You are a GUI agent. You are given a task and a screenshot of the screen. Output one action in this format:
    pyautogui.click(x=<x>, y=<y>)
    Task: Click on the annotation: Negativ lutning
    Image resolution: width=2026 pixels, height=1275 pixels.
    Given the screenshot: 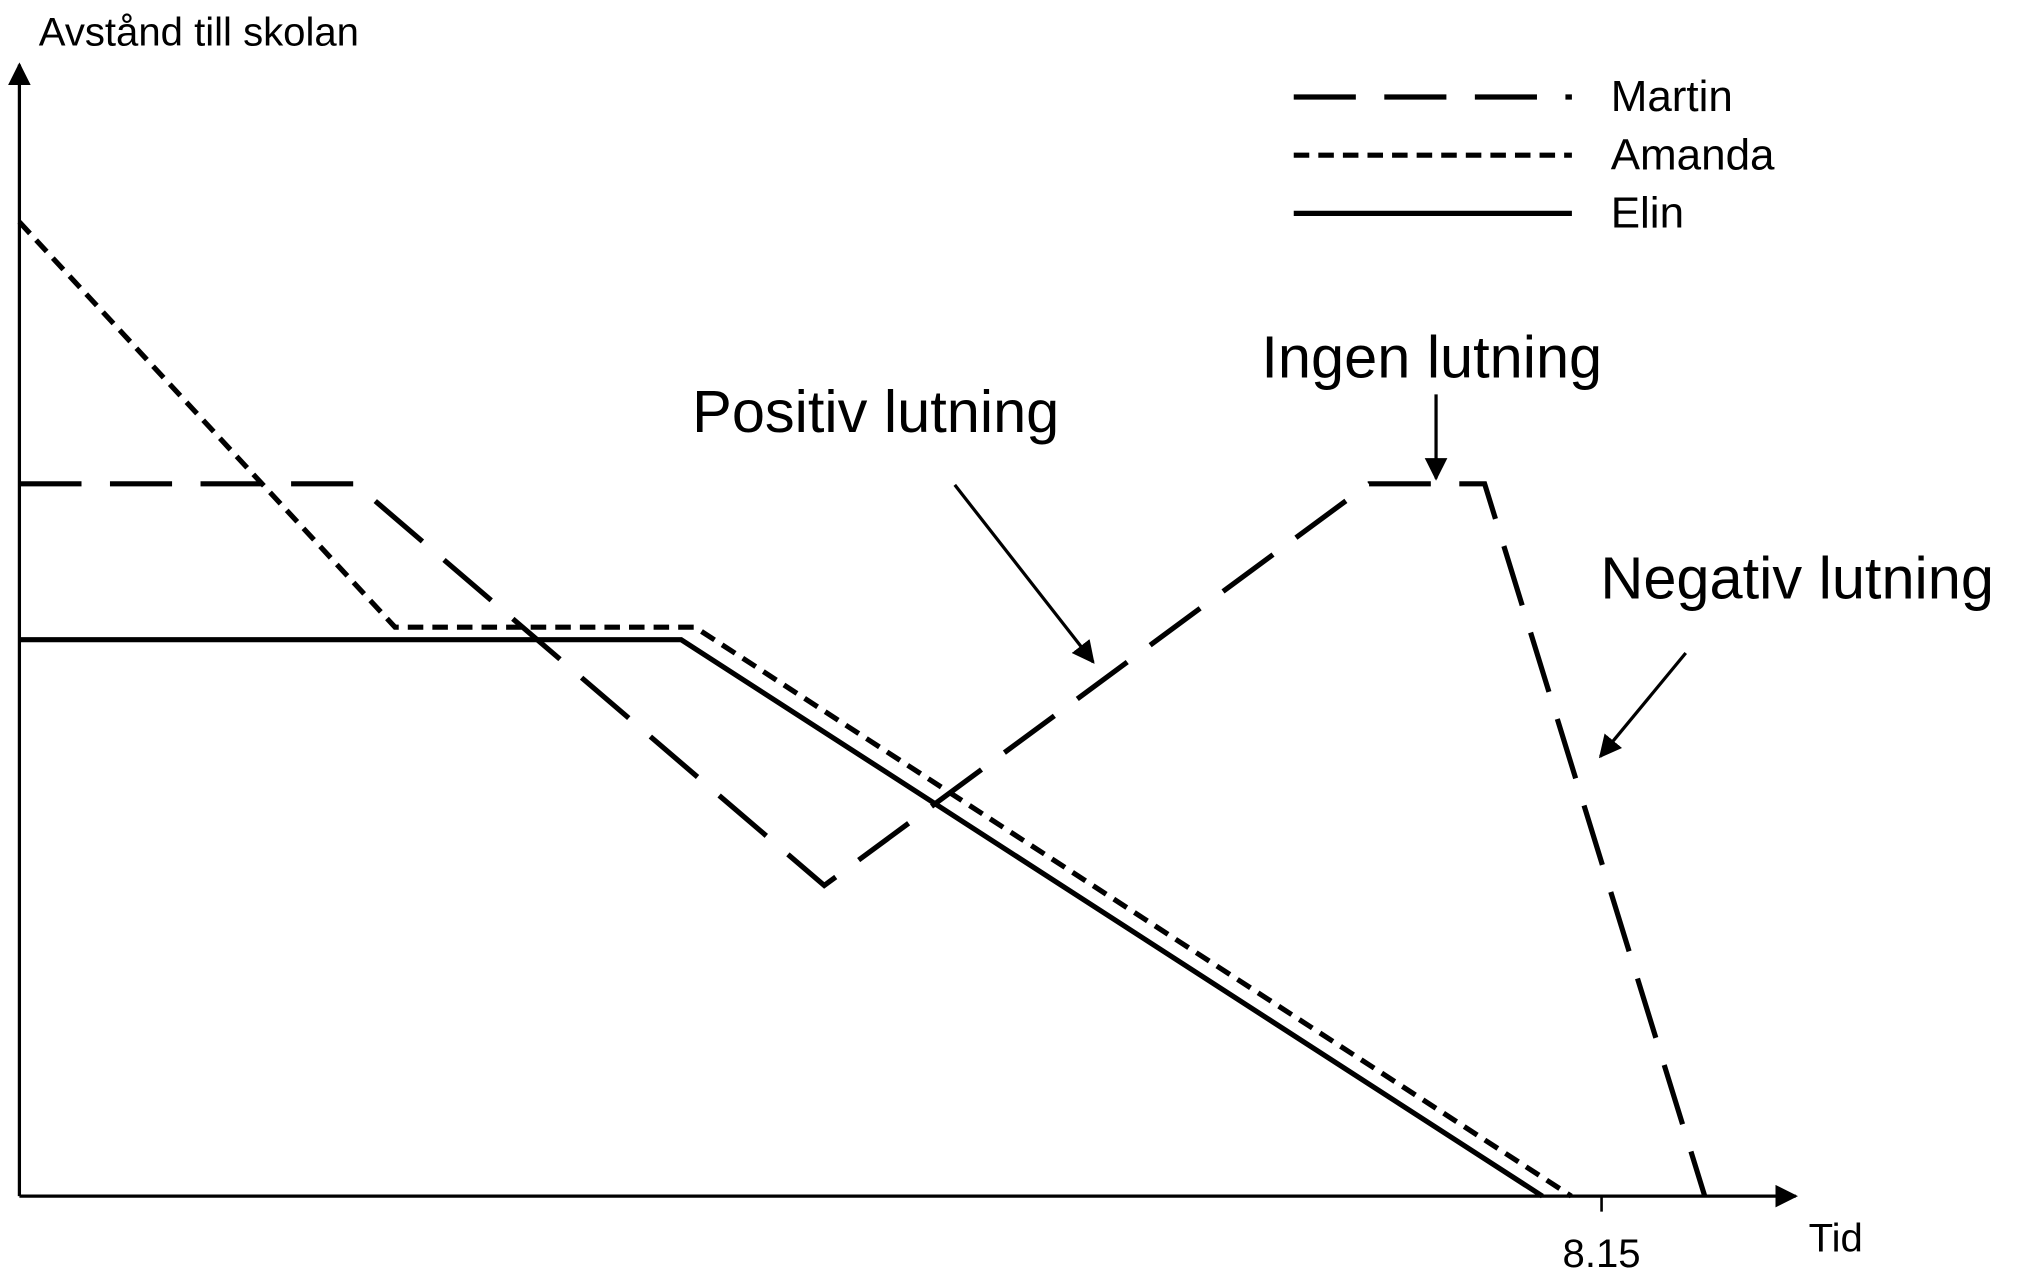 What is the action you would take?
    pyautogui.click(x=1797, y=578)
    